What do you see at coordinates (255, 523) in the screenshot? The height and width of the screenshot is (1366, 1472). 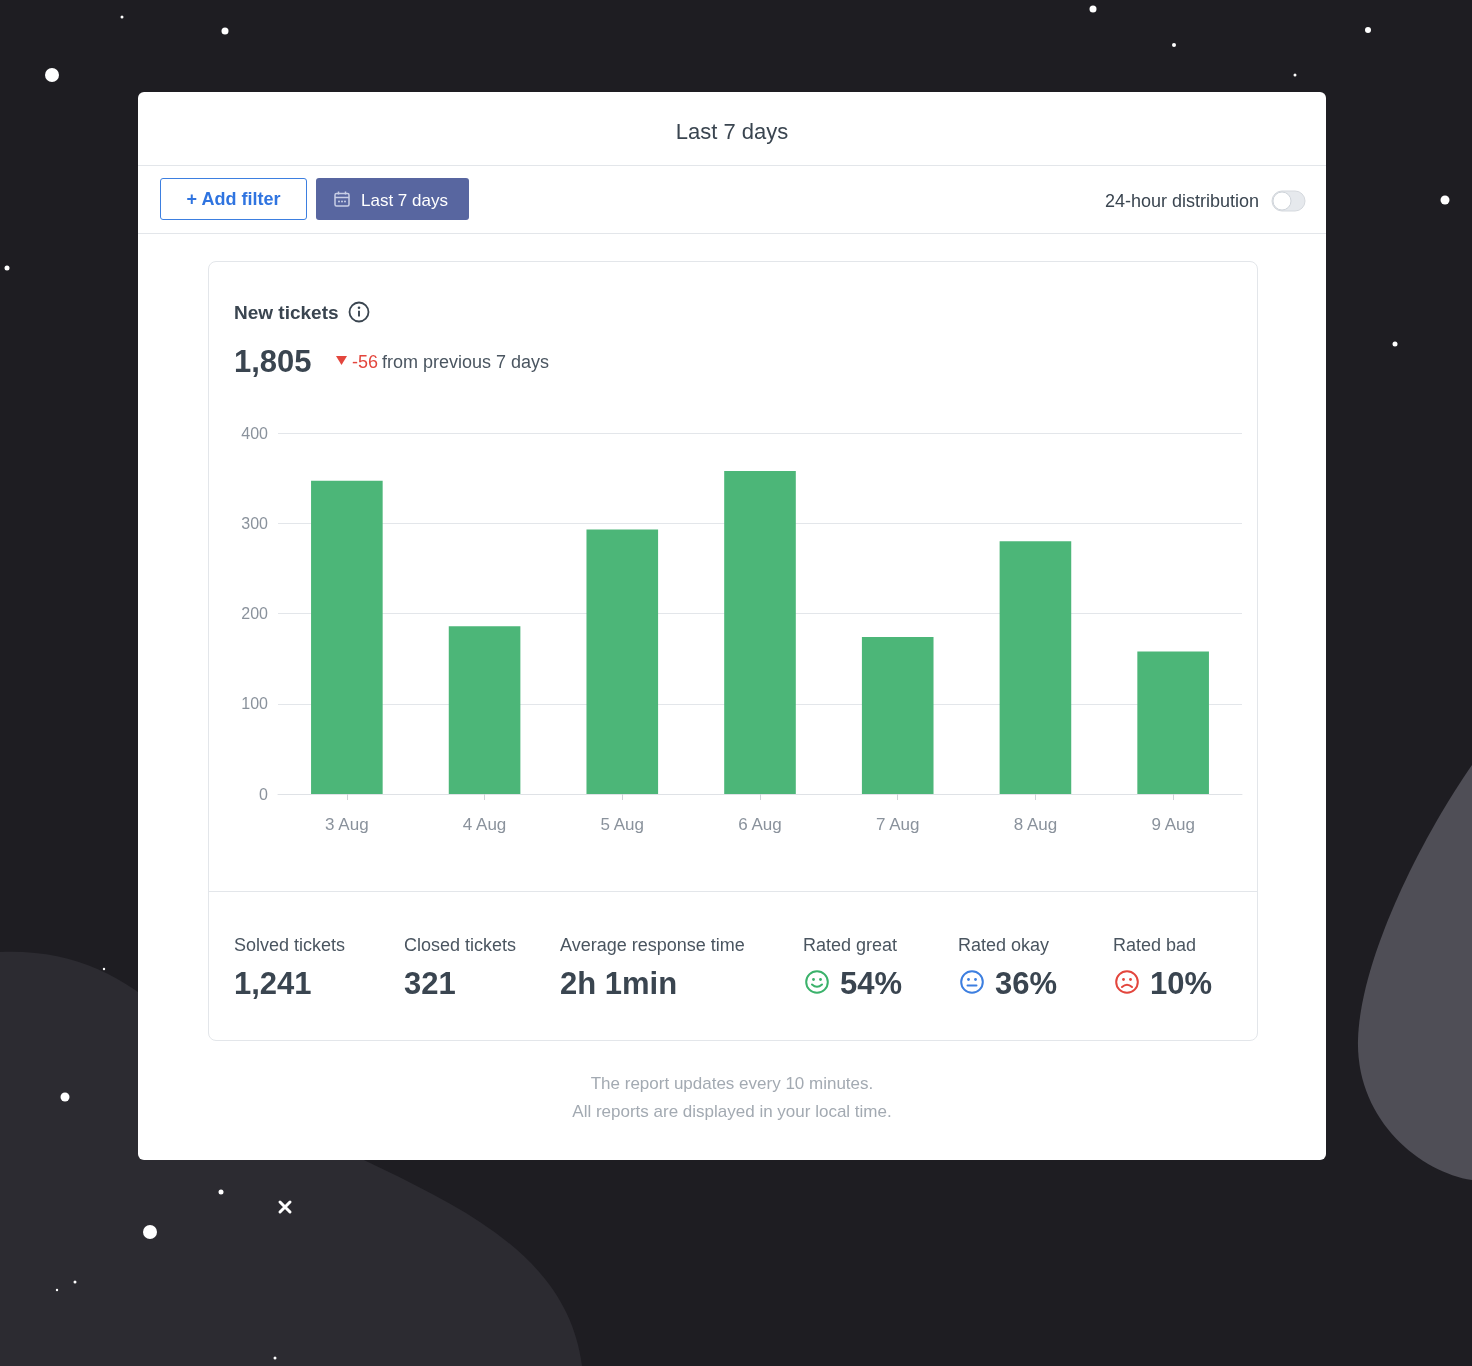 I see `y-tick-label: 300` at bounding box center [255, 523].